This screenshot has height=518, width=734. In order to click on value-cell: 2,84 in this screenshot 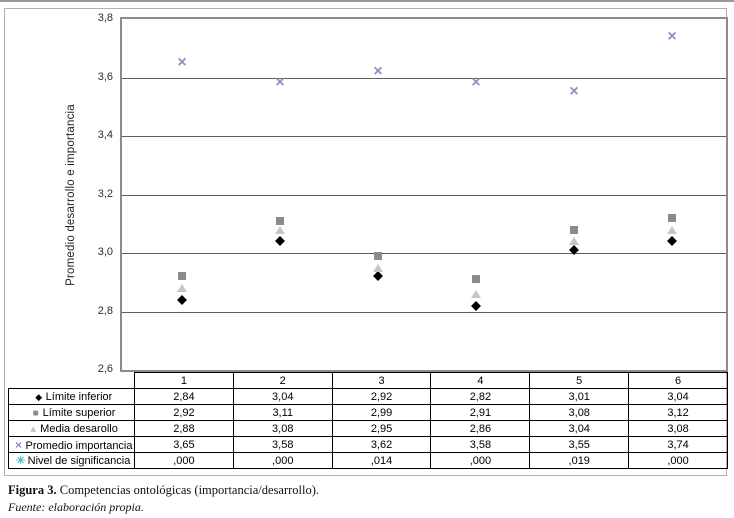, I will do `click(184, 396)`.